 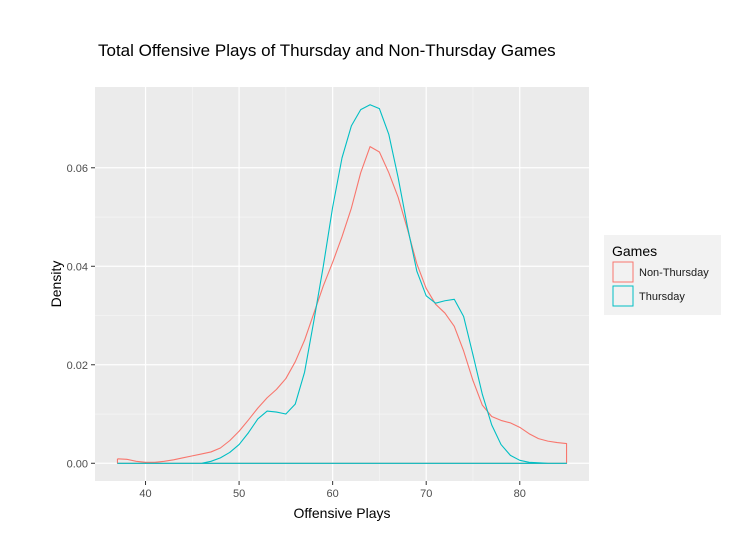 I want to click on x-tick-label: 70, so click(x=426, y=494).